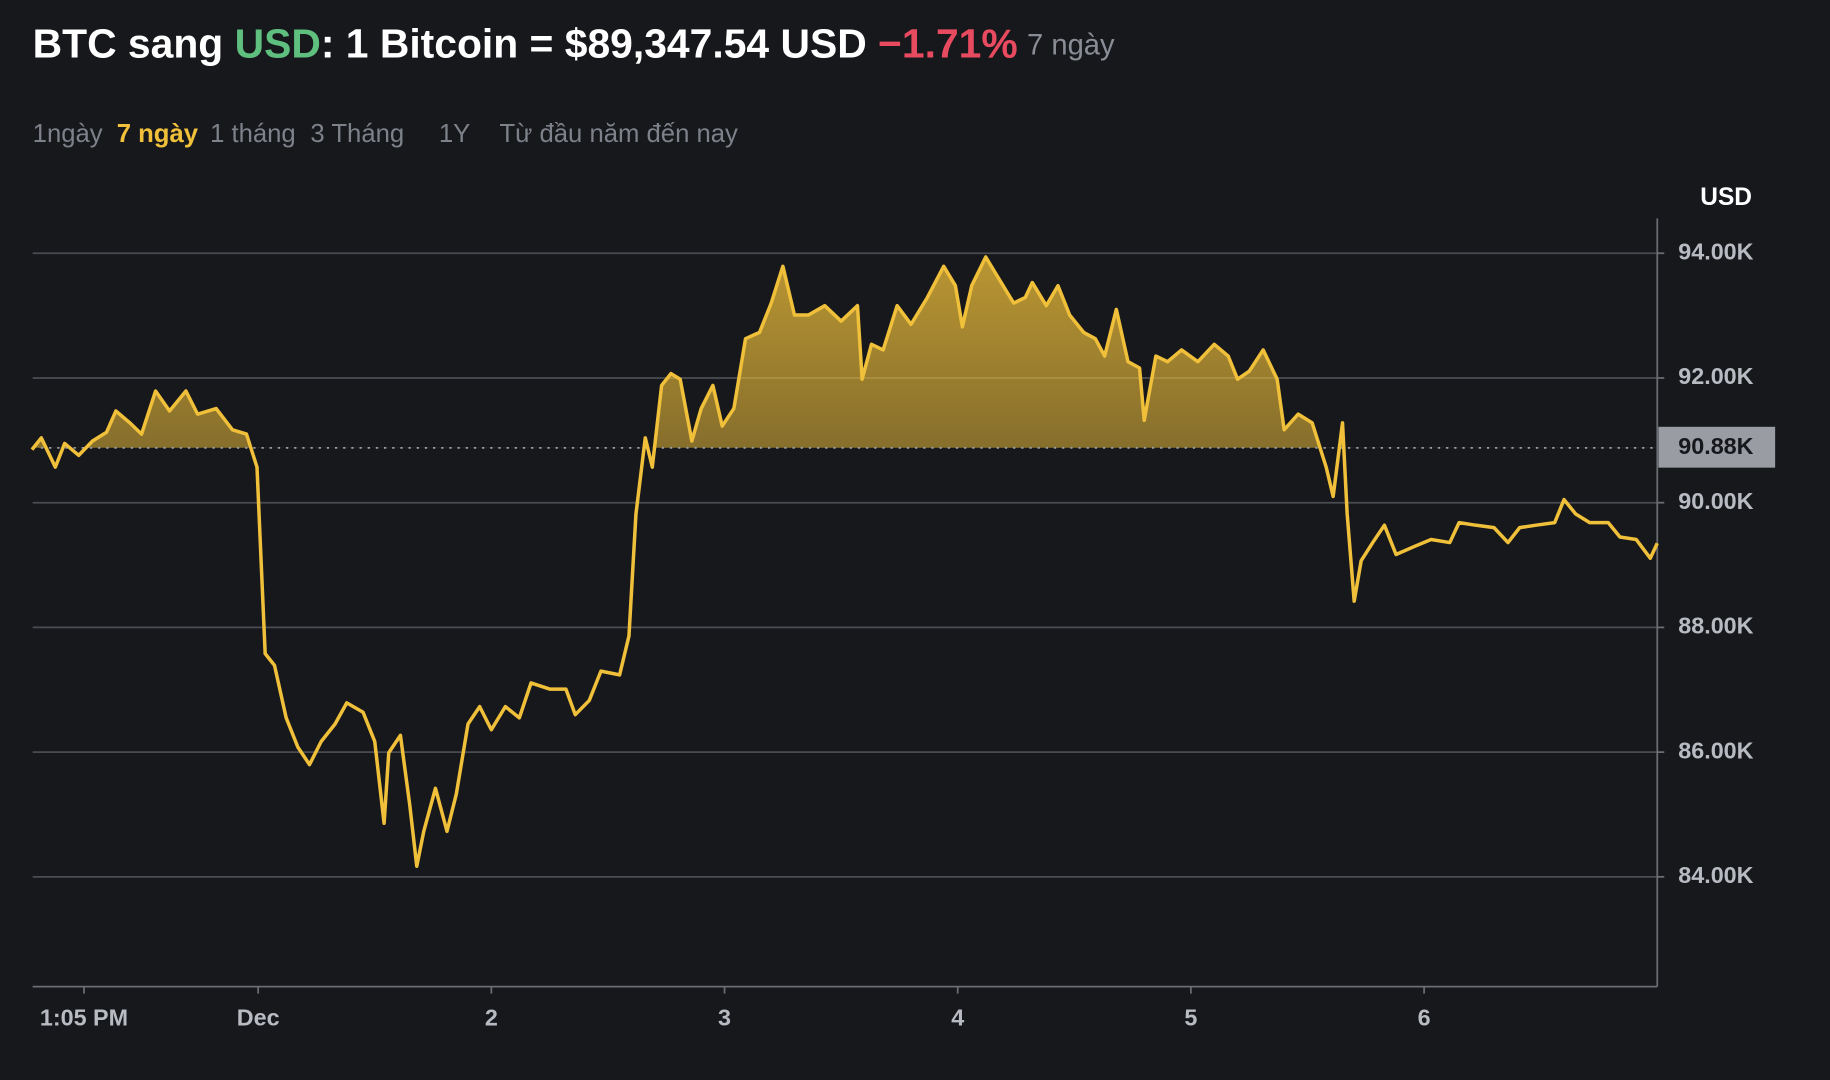  What do you see at coordinates (253, 134) in the screenshot?
I see `tab: 1 tháng` at bounding box center [253, 134].